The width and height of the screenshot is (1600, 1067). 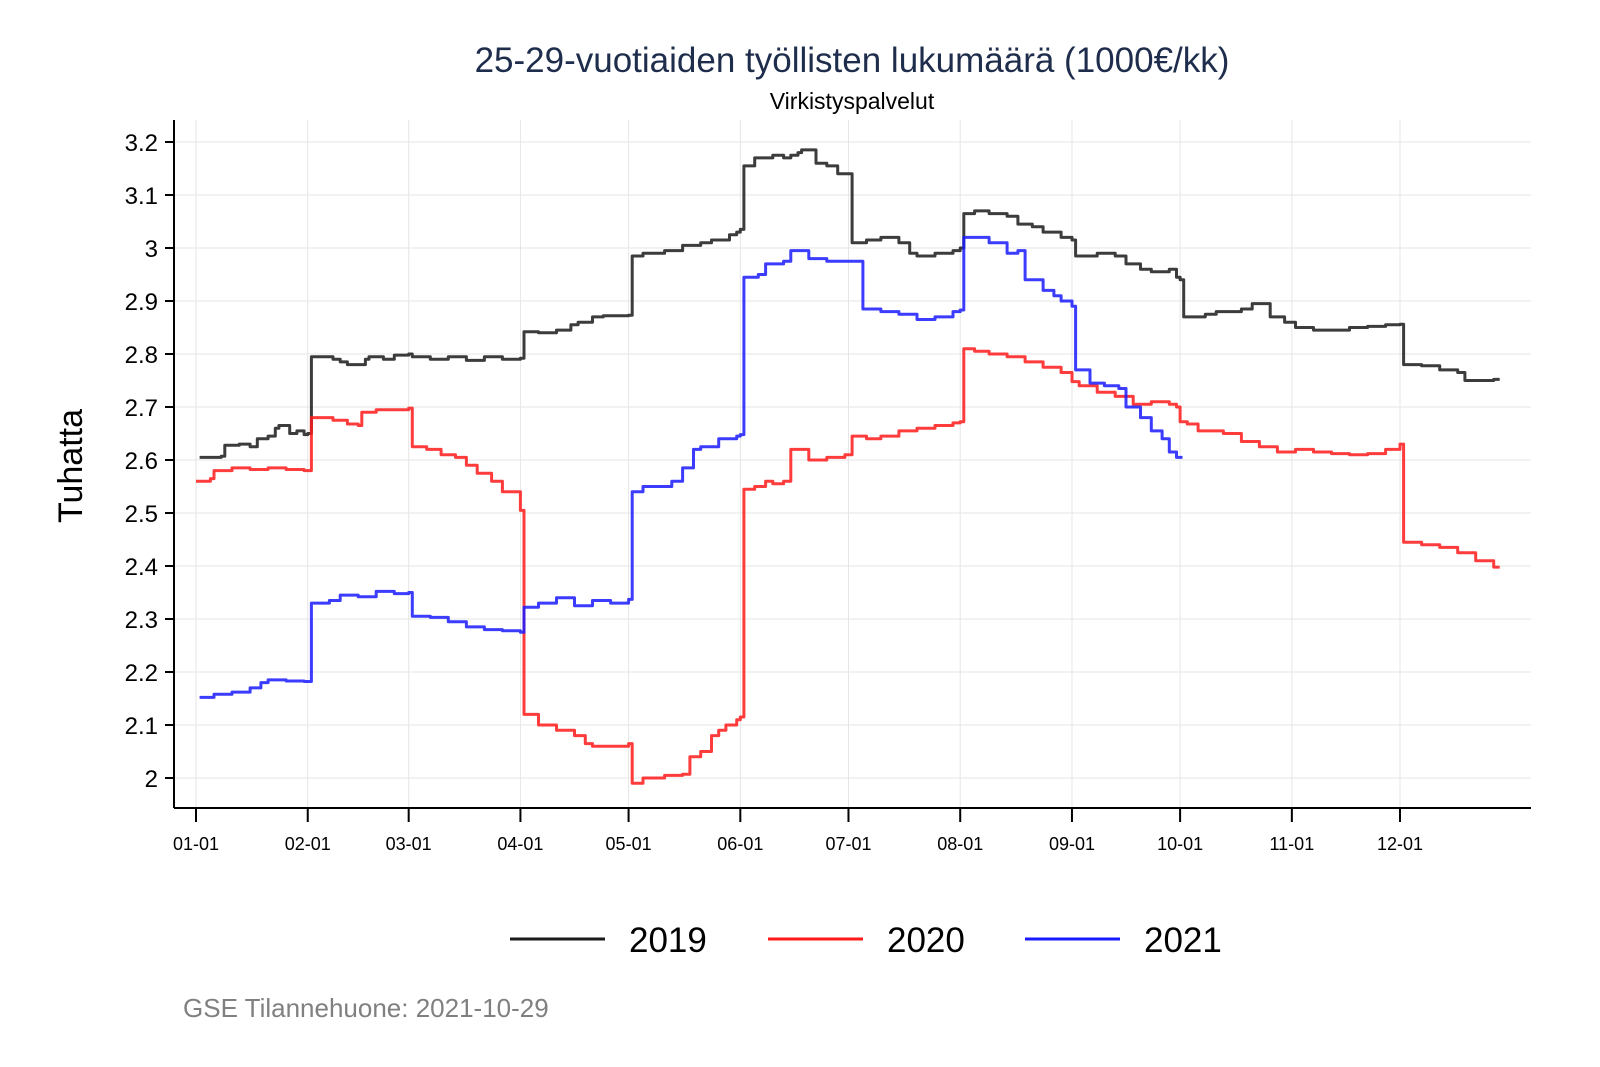 I want to click on y-tick-label: 2.6, so click(x=141, y=461).